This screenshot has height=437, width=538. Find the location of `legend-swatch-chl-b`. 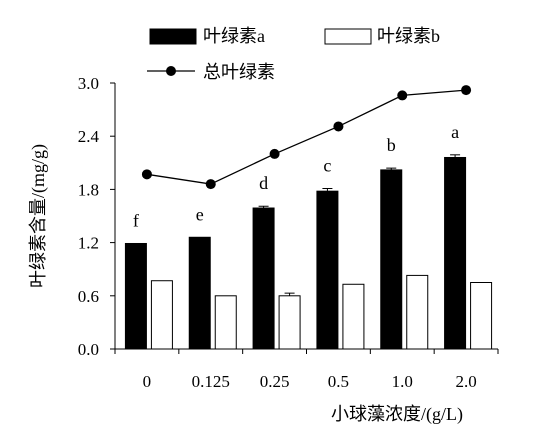

legend-swatch-chl-b is located at coordinates (348, 36).